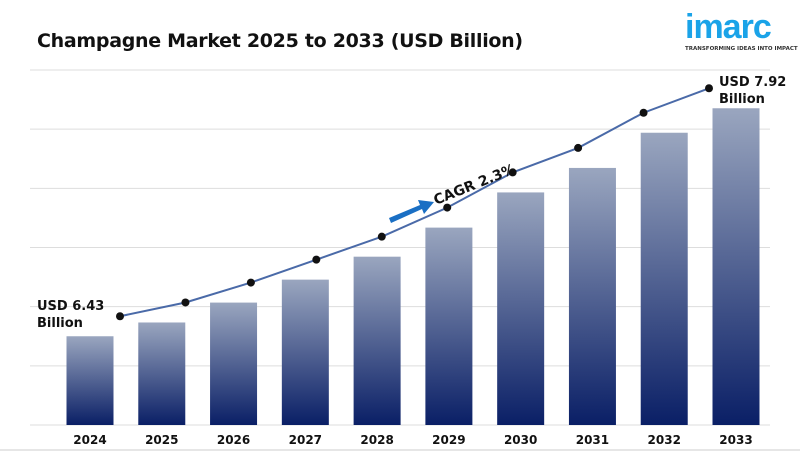 This screenshot has height=458, width=800. What do you see at coordinates (89, 440) in the screenshot?
I see `x-tick-label: 2024` at bounding box center [89, 440].